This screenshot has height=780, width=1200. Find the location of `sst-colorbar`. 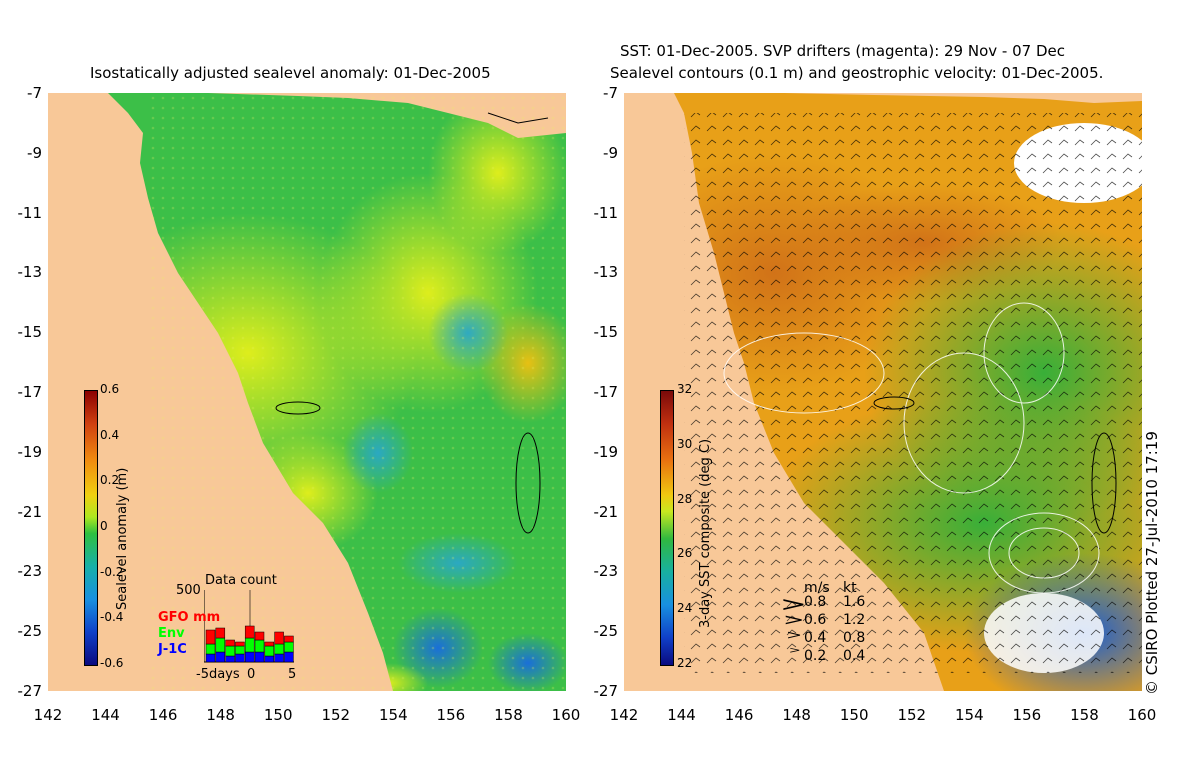

sst-colorbar is located at coordinates (667, 528).